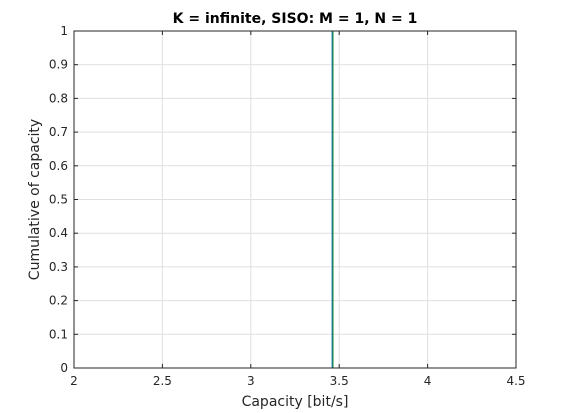 The height and width of the screenshot is (413, 570). I want to click on x-tick-labels: 2 2.5 3 3.5 4 4.5, so click(297, 381).